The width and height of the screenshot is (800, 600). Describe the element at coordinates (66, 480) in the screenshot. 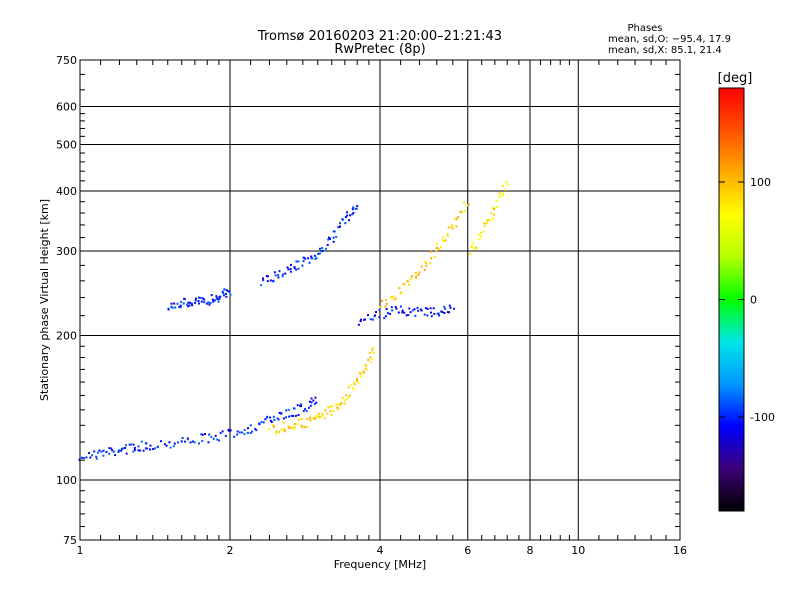

I see `y-tick-label: 100` at that location.